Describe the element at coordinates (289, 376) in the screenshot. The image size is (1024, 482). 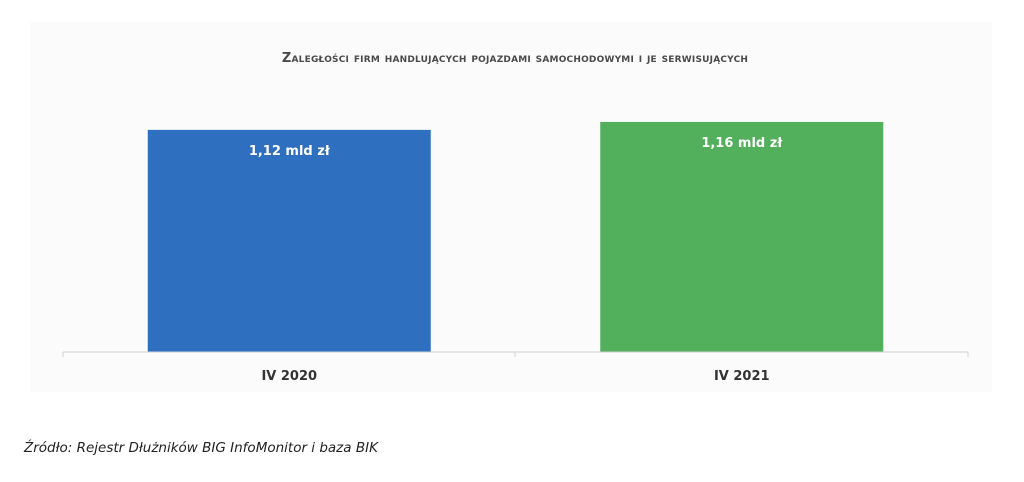
I see `x-tick-label-1: IV 2020` at that location.